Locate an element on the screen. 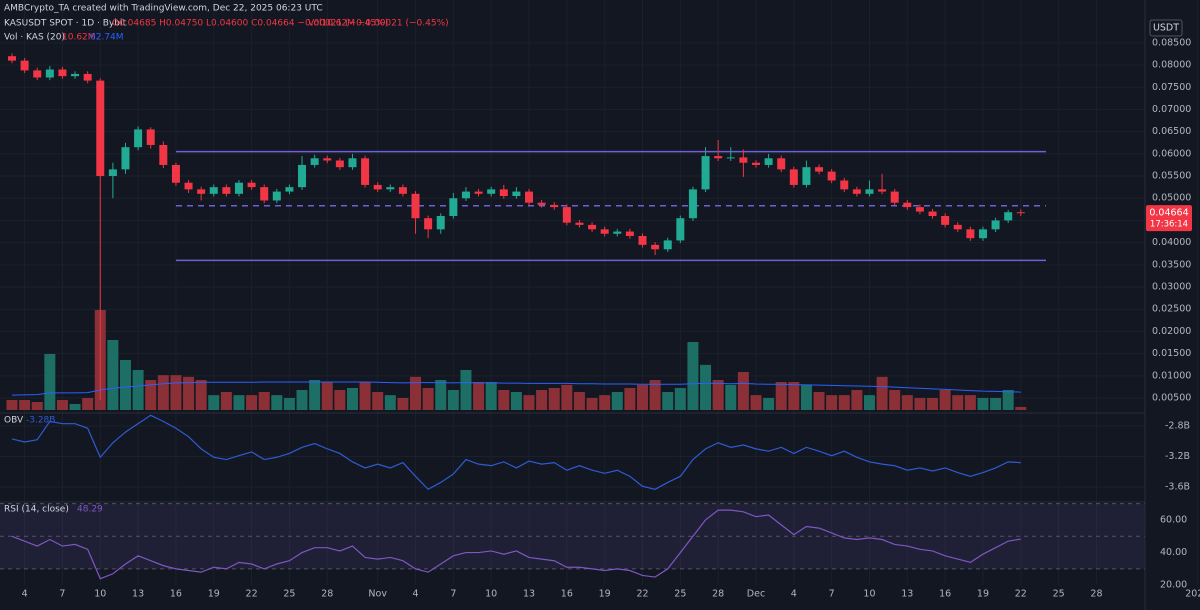 The image size is (1200, 610). x-tick-label: 22 is located at coordinates (642, 594).